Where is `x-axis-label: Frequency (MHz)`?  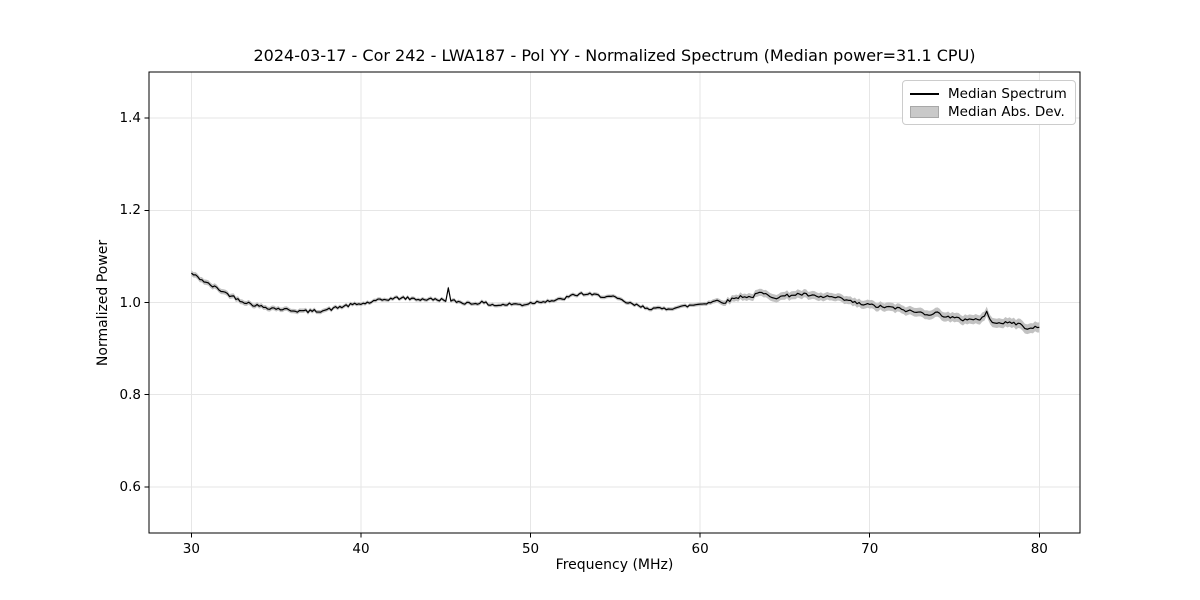 x-axis-label: Frequency (MHz) is located at coordinates (614, 565).